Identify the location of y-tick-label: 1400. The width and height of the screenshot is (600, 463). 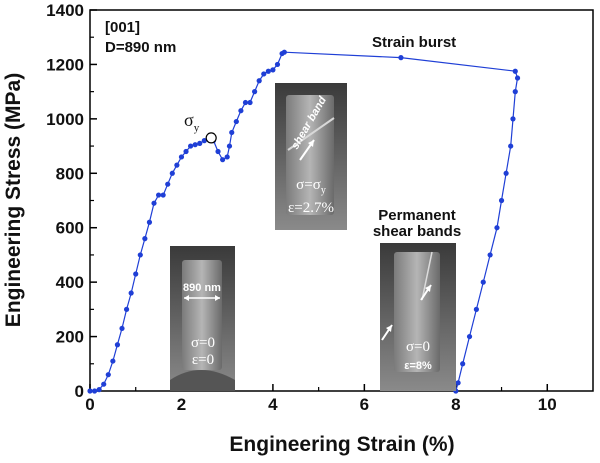
(65, 10).